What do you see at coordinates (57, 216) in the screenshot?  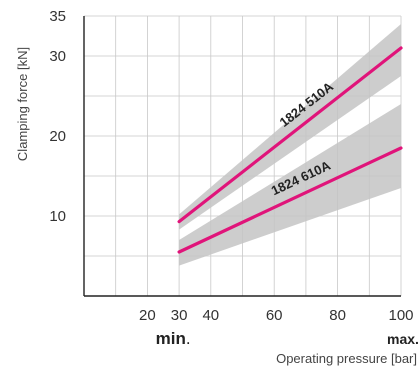 I see `y-tick-label: 10` at bounding box center [57, 216].